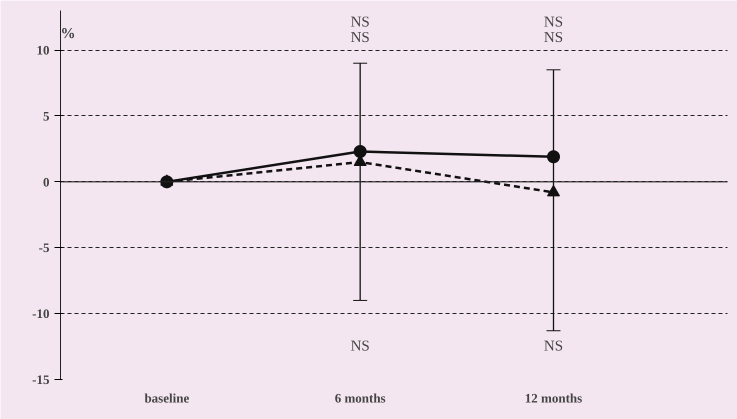 The image size is (737, 419). What do you see at coordinates (41, 314) in the screenshot?
I see `y-tick-label: -10` at bounding box center [41, 314].